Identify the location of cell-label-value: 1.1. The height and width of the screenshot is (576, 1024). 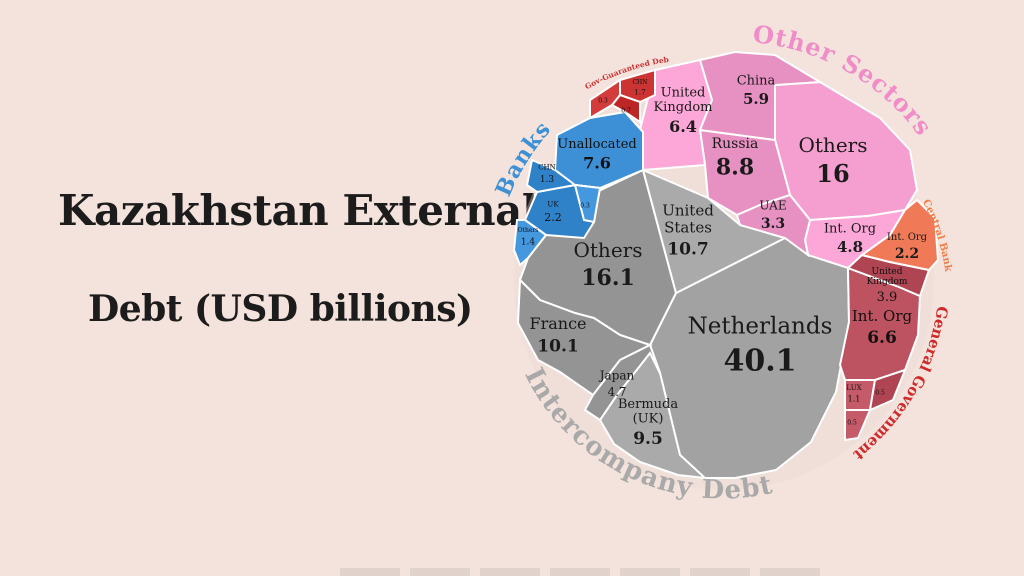
(854, 399).